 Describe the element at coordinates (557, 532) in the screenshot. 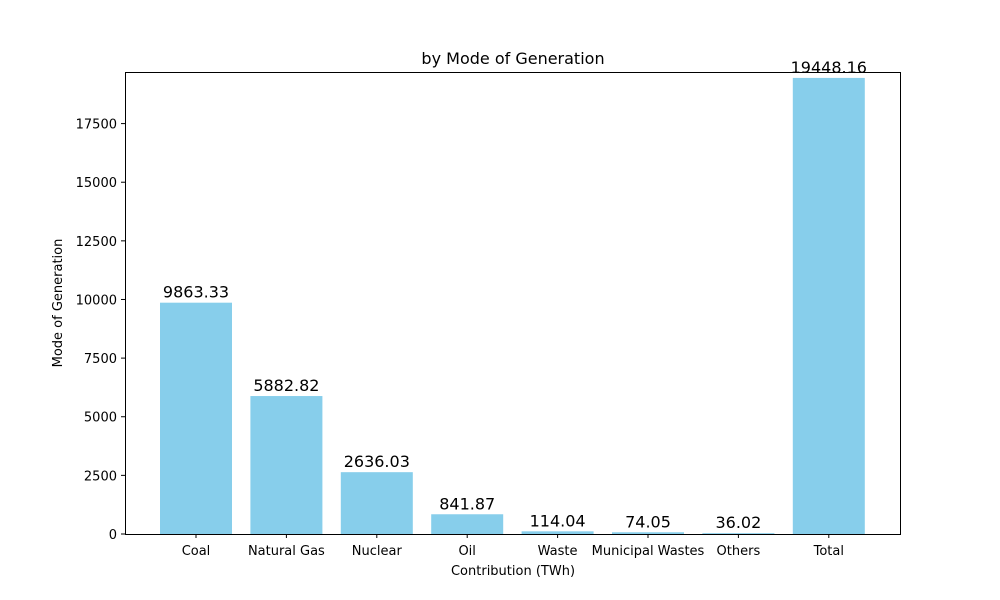

I see `bar-waste` at that location.